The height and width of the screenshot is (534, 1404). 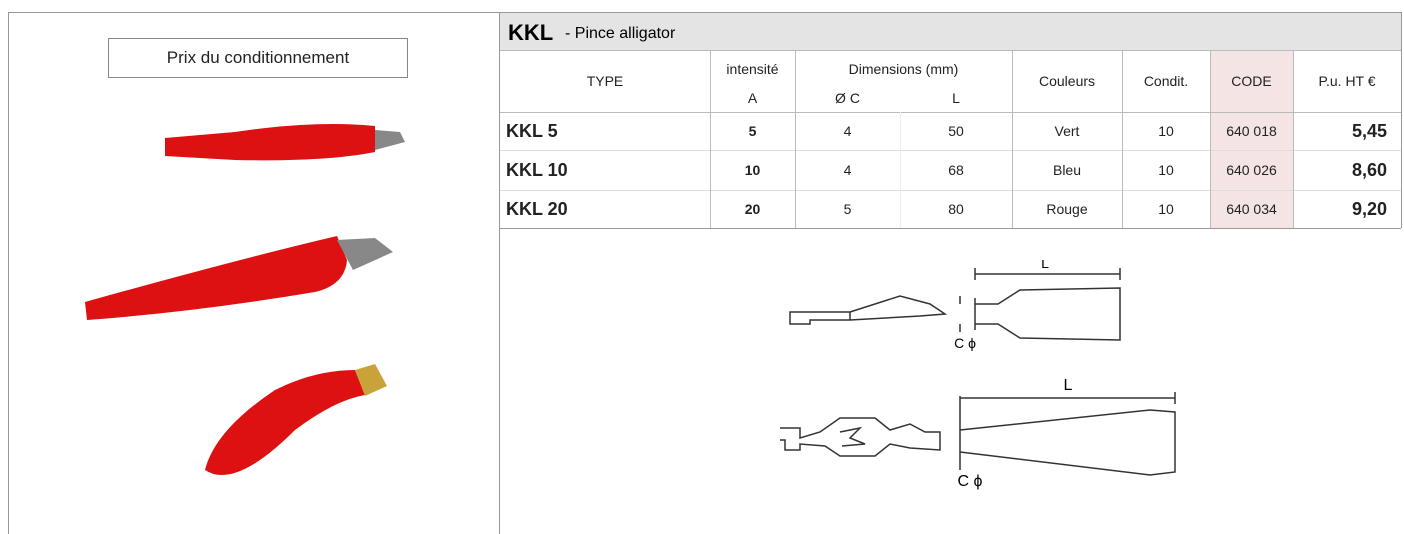 What do you see at coordinates (537, 169) in the screenshot?
I see `table-cell: KKL 10` at bounding box center [537, 169].